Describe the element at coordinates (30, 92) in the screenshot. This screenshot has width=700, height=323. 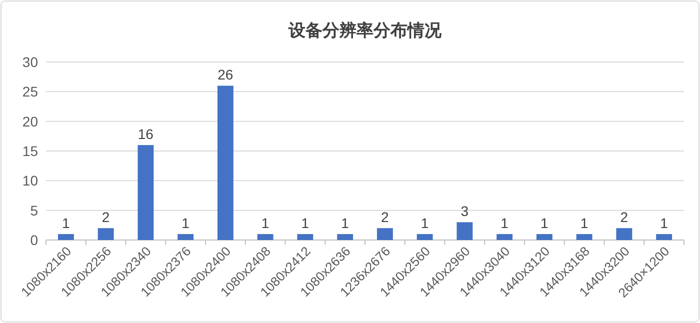
I see `y-tick-label: 25` at that location.